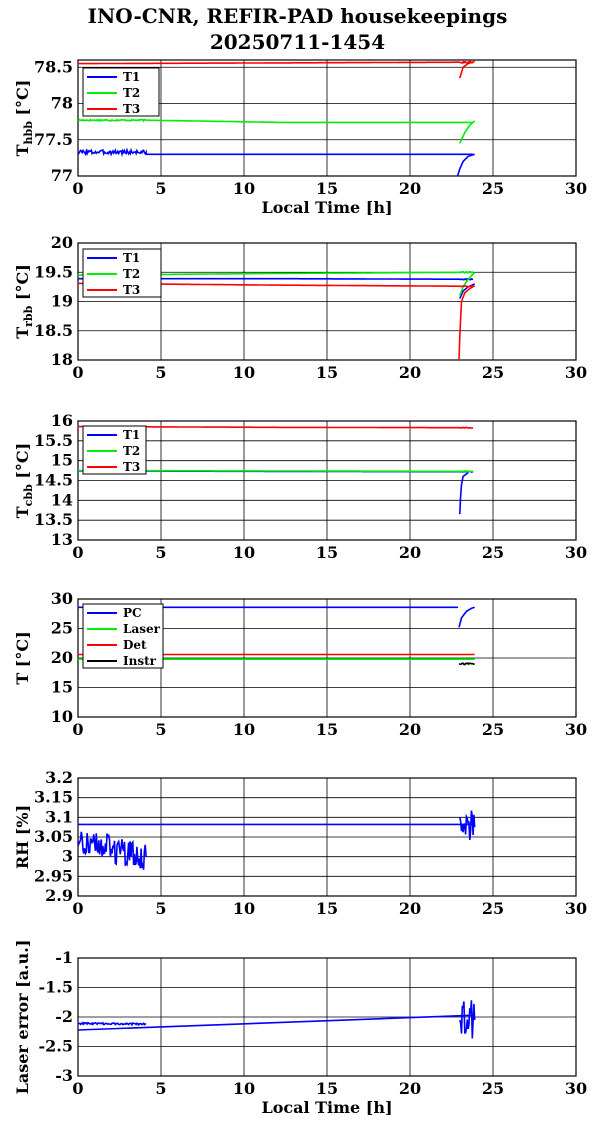 The width and height of the screenshot is (595, 1134). I want to click on y-tick-label: 16, so click(62, 420).